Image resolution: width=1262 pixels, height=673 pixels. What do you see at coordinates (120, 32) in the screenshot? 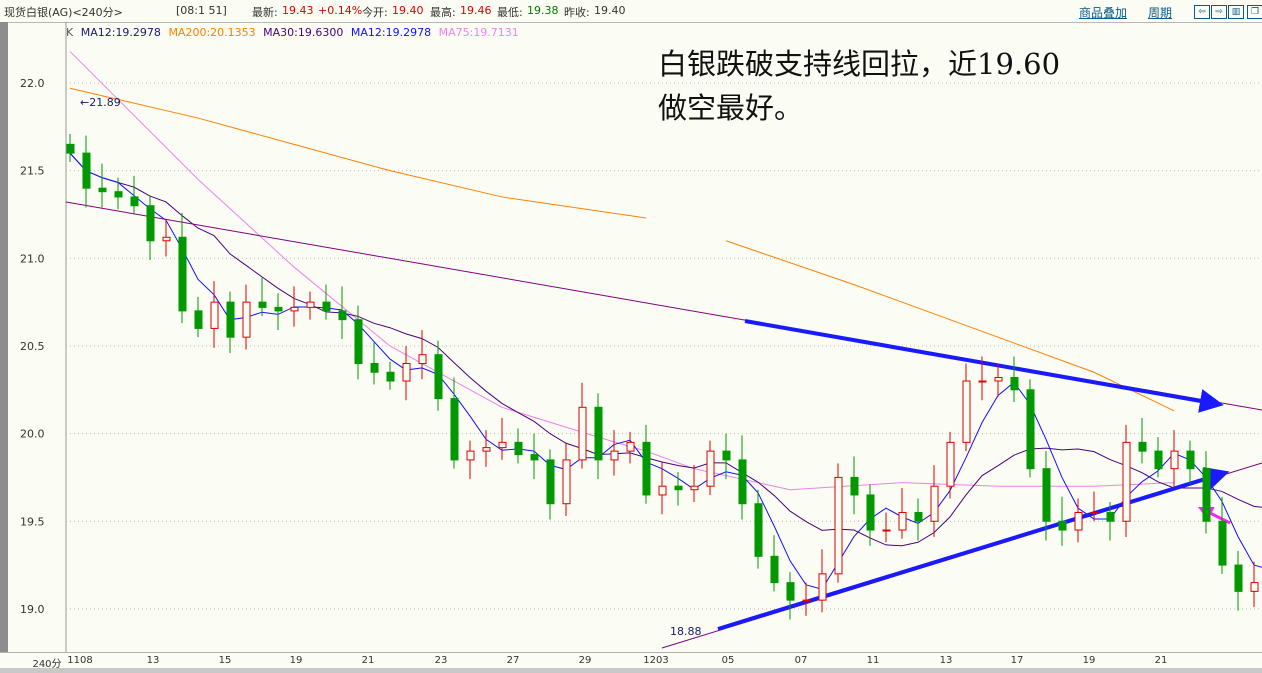
I see `legend-ma12: MA12:19.2978` at bounding box center [120, 32].